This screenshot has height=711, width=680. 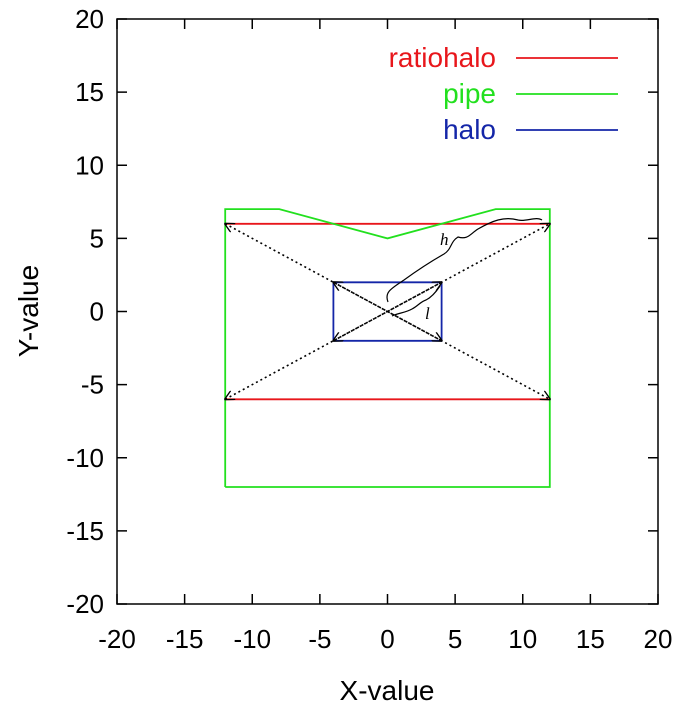 I want to click on x-tick-label: 10, so click(x=522, y=639).